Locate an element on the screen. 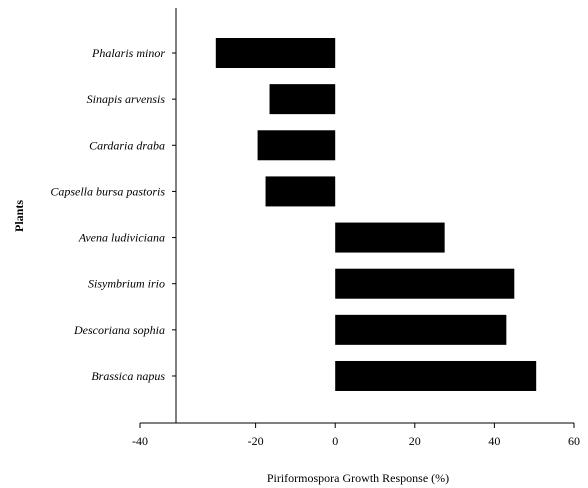  bar-brassica-napus is located at coordinates (436, 375).